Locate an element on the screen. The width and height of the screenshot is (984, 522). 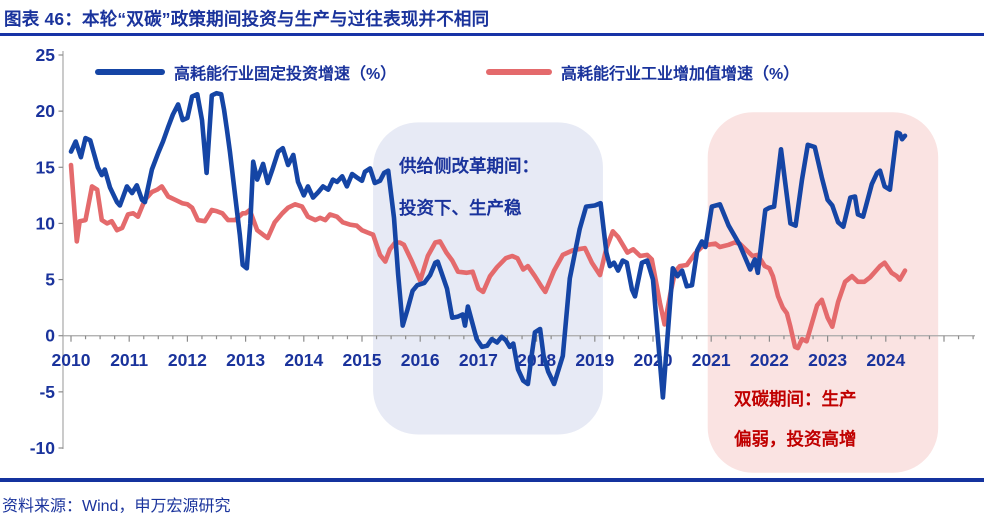
y-tick-label: 0 is located at coordinates (50, 336).